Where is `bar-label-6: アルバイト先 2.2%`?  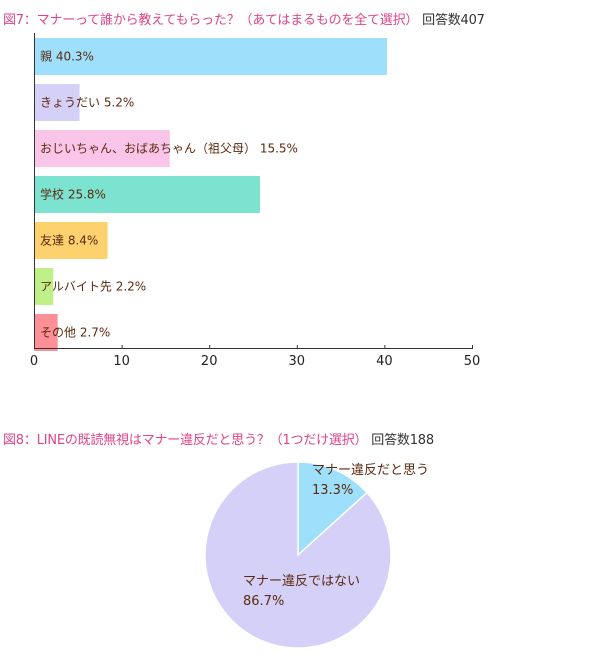 bar-label-6: アルバイト先 2.2% is located at coordinates (93, 287).